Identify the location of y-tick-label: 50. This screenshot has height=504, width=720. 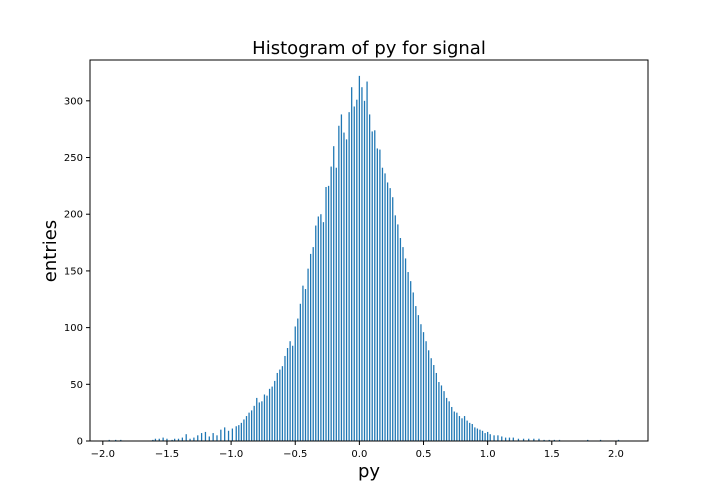
(76, 385).